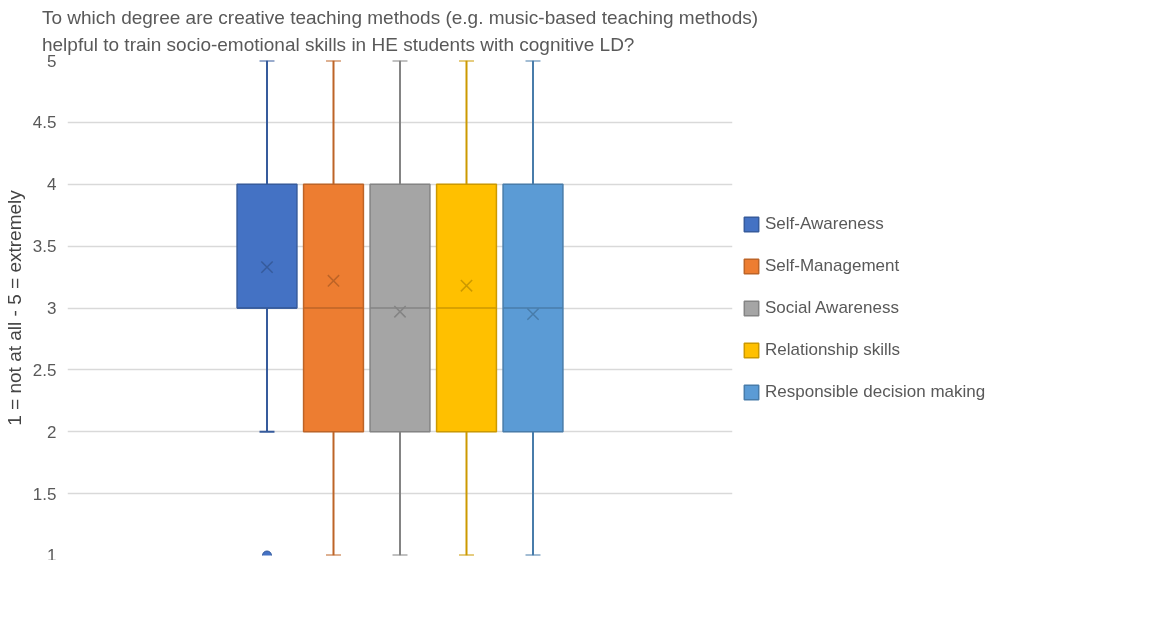 This screenshot has height=639, width=1152. What do you see at coordinates (832, 265) in the screenshot?
I see `legend-label: Self-Management` at bounding box center [832, 265].